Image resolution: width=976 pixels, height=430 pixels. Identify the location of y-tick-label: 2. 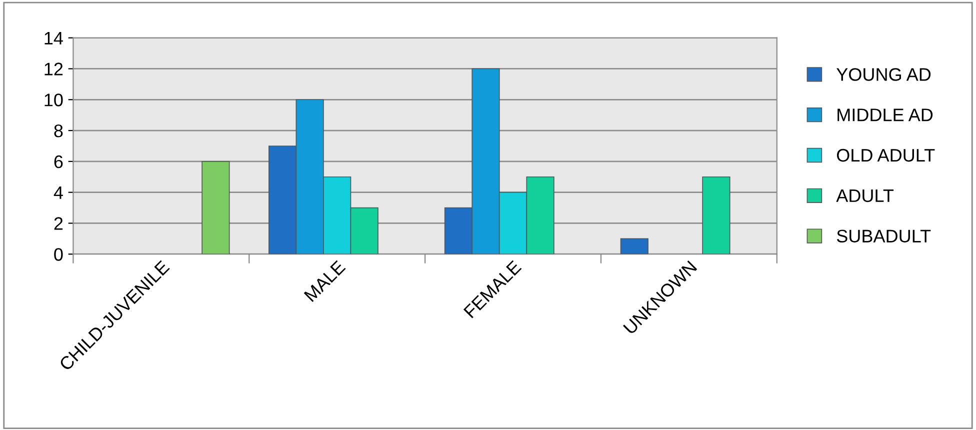
(58, 223).